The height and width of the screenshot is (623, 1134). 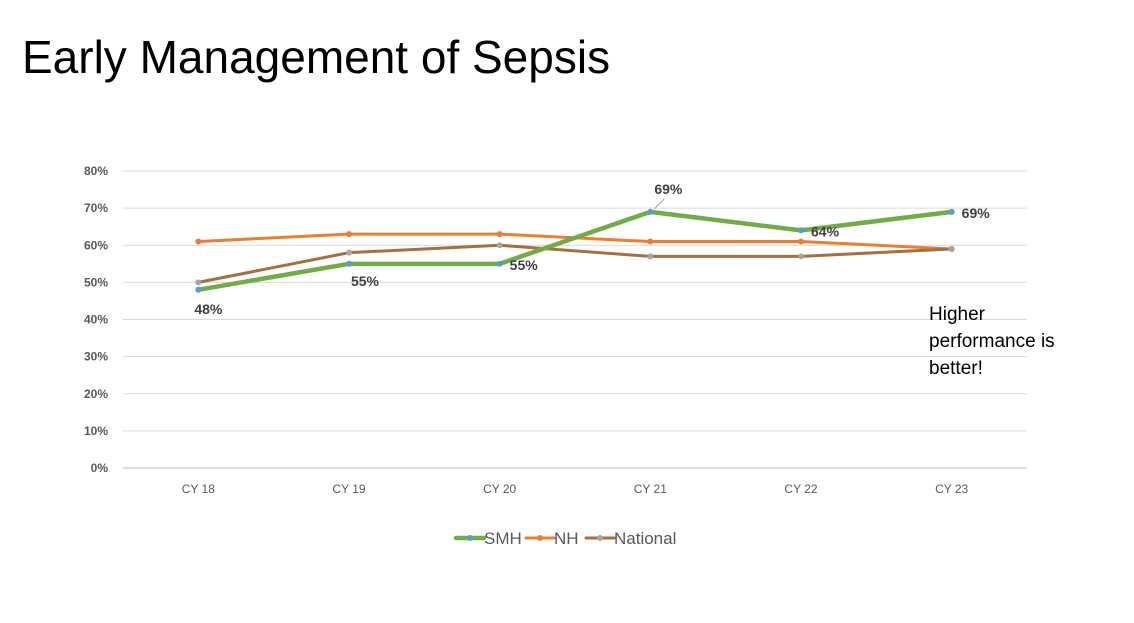 I want to click on y-tick-label: 0%, so click(x=100, y=468).